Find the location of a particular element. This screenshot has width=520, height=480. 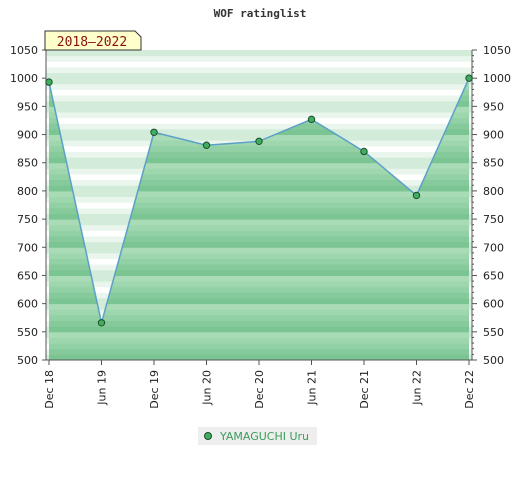

y-tick-label-left: 850 is located at coordinates (27, 163).